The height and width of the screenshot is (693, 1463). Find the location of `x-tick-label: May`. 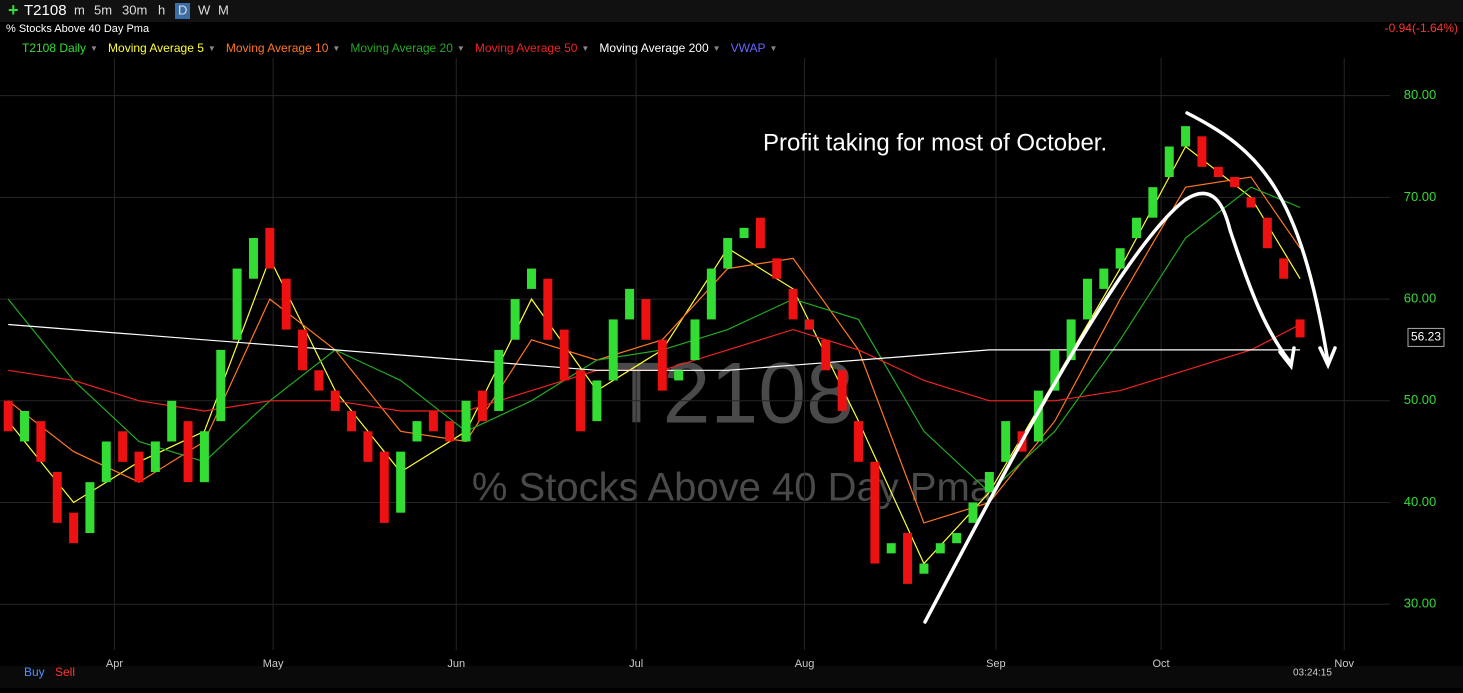

x-tick-label: May is located at coordinates (273, 664).